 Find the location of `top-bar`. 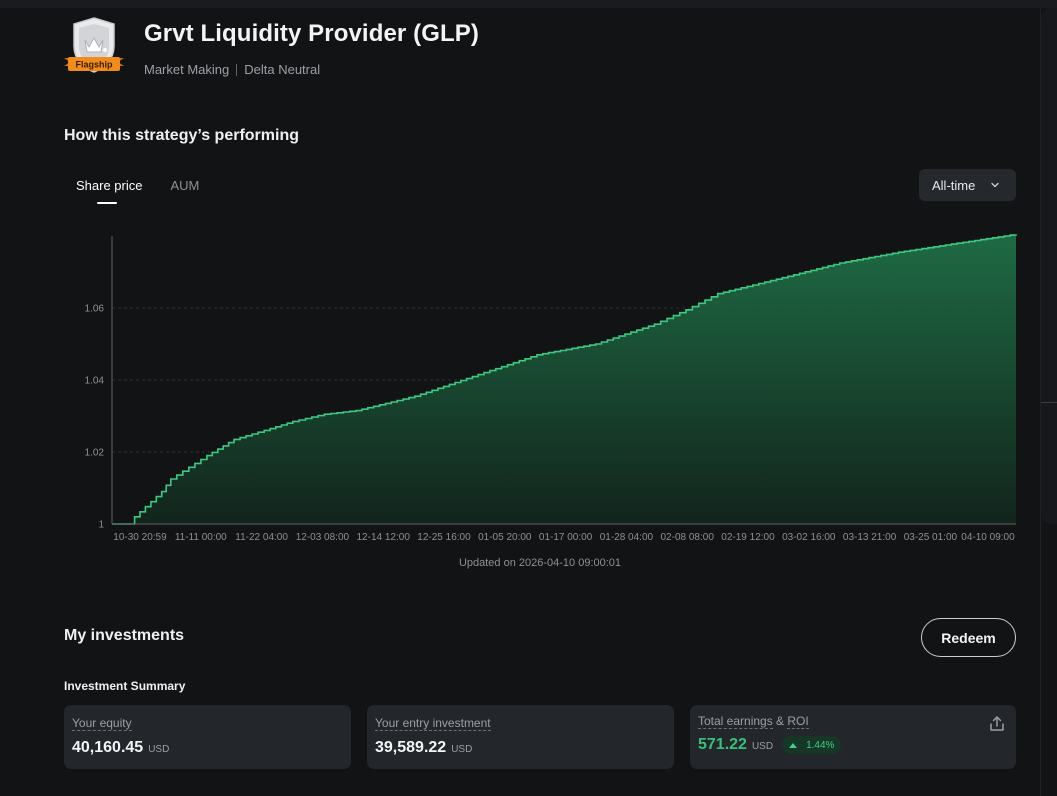

top-bar is located at coordinates (528, 4).